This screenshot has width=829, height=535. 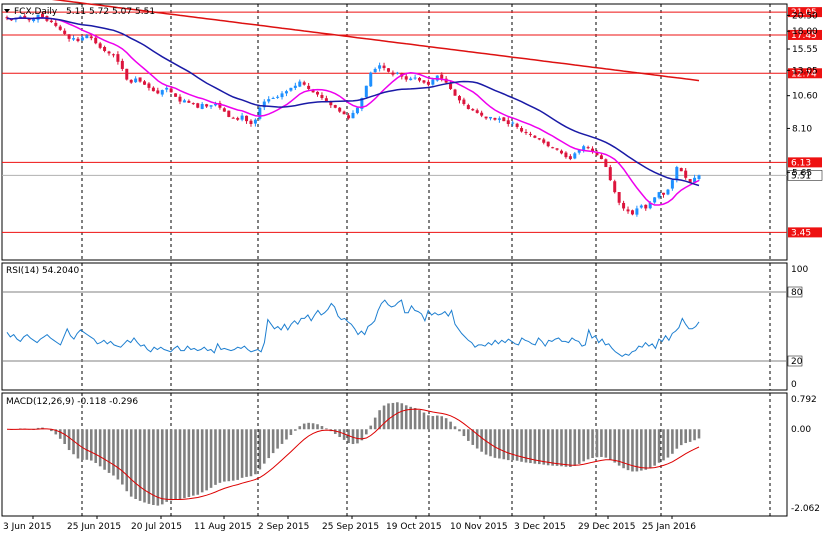 I want to click on price-tick-label: 20.50, so click(x=805, y=16).